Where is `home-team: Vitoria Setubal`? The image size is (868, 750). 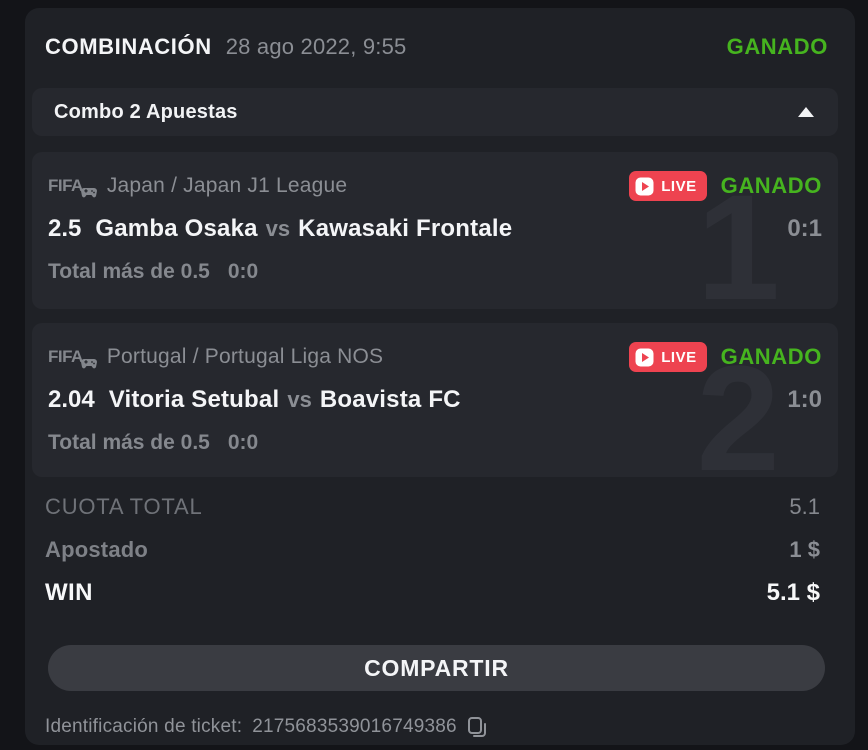 home-team: Vitoria Setubal is located at coordinates (194, 399).